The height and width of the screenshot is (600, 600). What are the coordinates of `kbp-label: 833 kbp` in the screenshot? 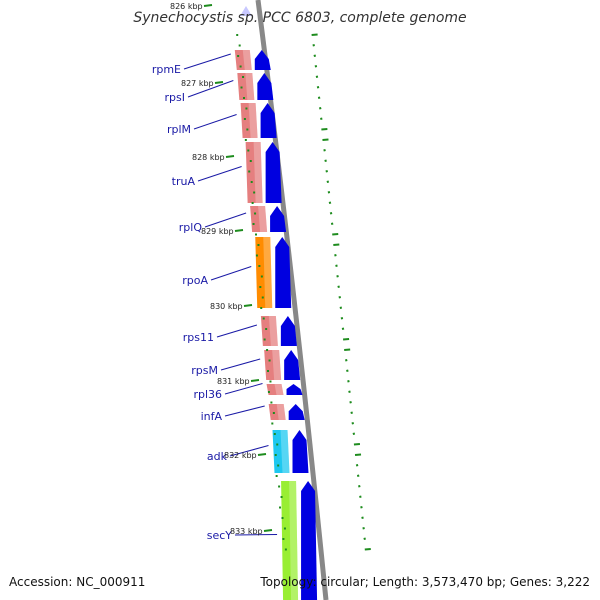 It's located at (246, 531).